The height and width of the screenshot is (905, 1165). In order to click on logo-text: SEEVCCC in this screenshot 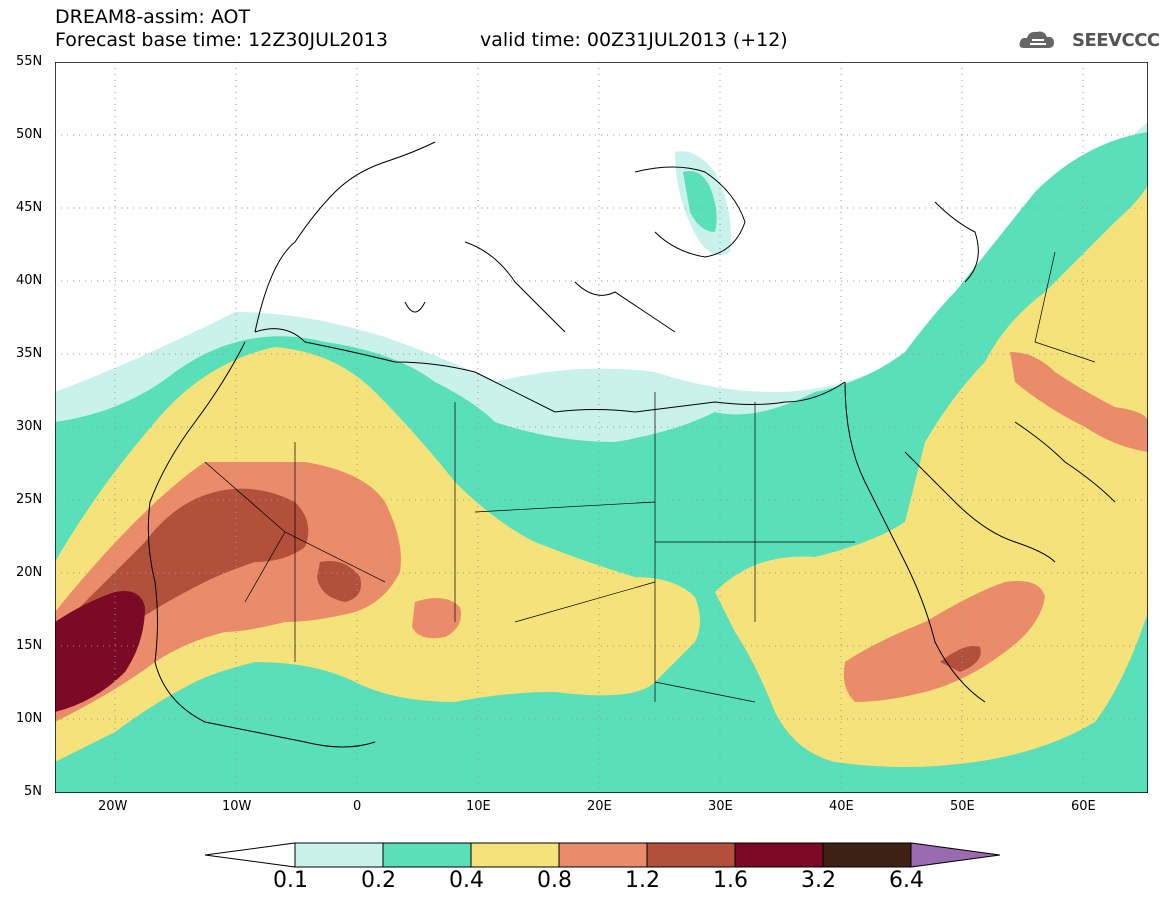, I will do `click(1116, 40)`.